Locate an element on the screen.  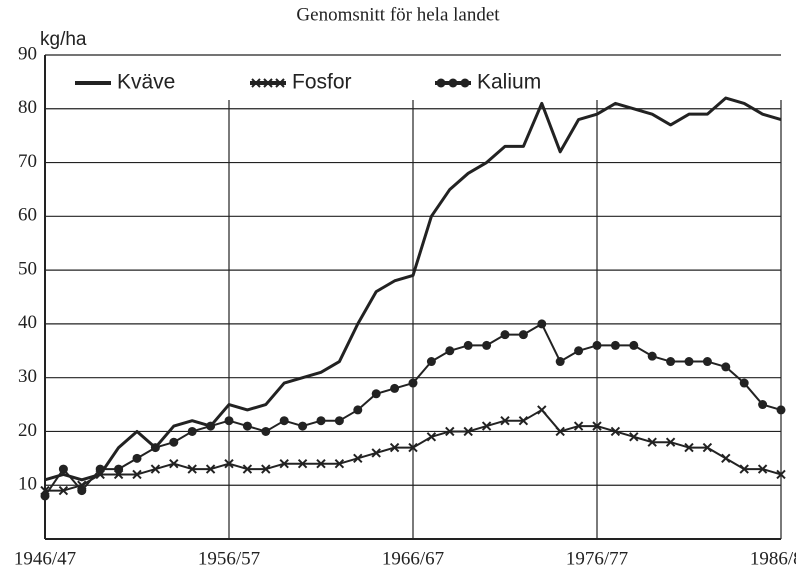
y-tick-label: 10 is located at coordinates (27, 484).